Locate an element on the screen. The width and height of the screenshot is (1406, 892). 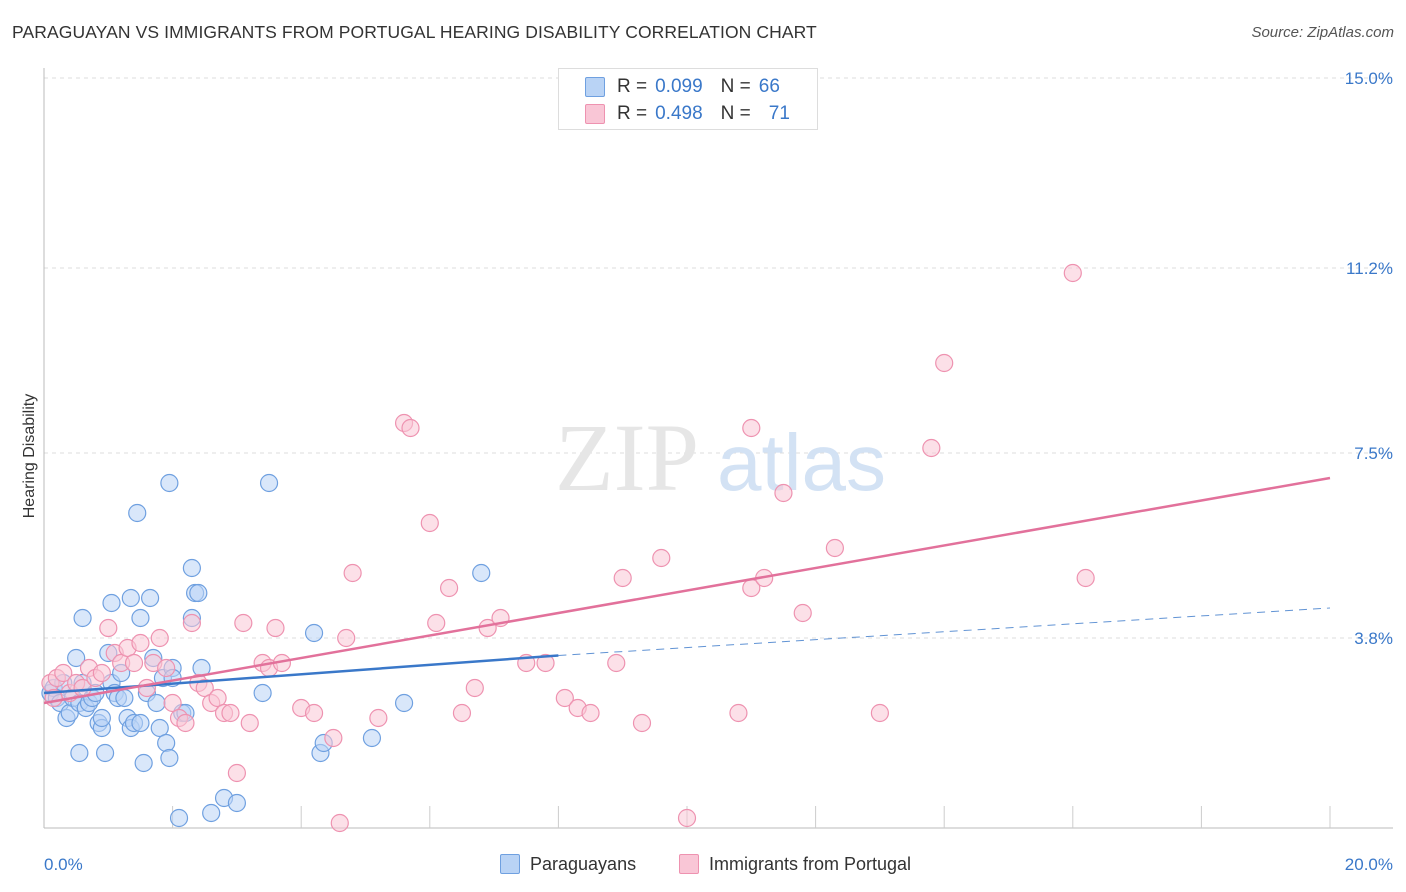
bottom-legend-label: Immigrants from Portugal is located at coordinates (810, 863).